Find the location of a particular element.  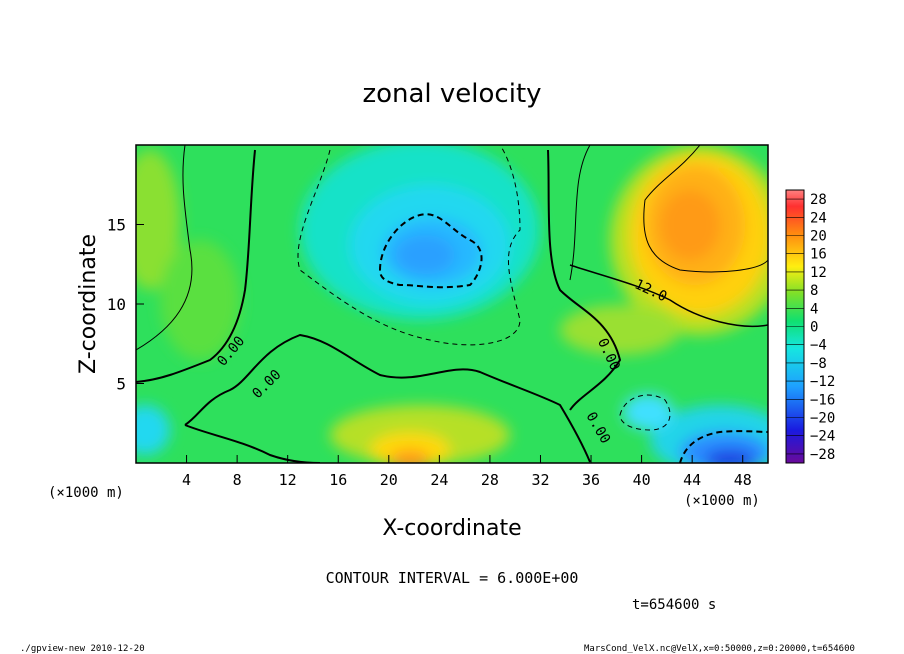

colorbar-tick-label: 4 is located at coordinates (814, 309).